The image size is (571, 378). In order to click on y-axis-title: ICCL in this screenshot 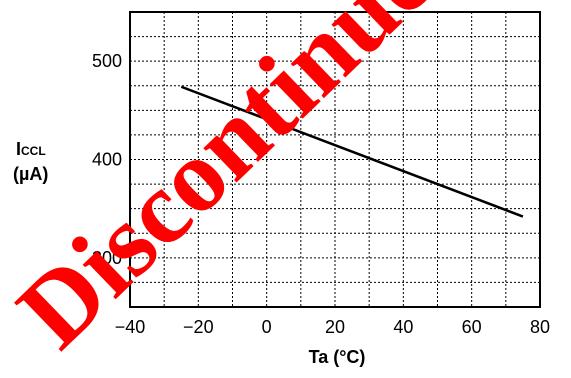, I will do `click(31, 149)`.